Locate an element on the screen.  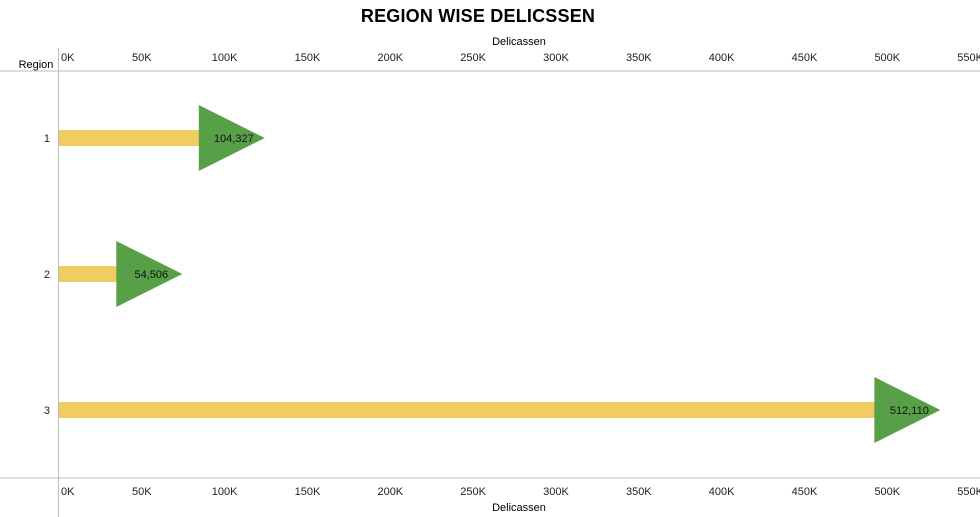
region-labels: 1 2 3 is located at coordinates (47, 275).